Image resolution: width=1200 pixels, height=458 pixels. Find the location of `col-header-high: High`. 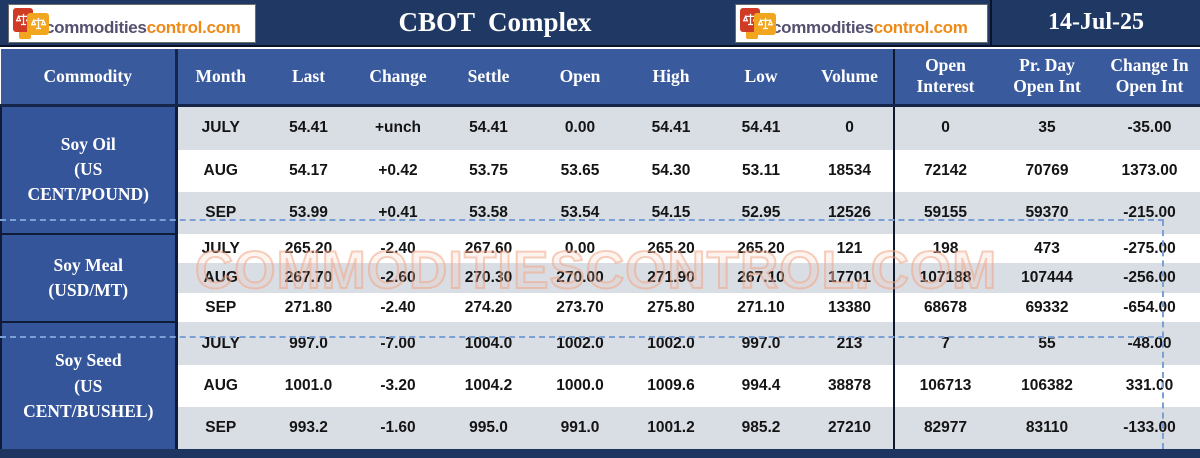

col-header-high: High is located at coordinates (671, 78).